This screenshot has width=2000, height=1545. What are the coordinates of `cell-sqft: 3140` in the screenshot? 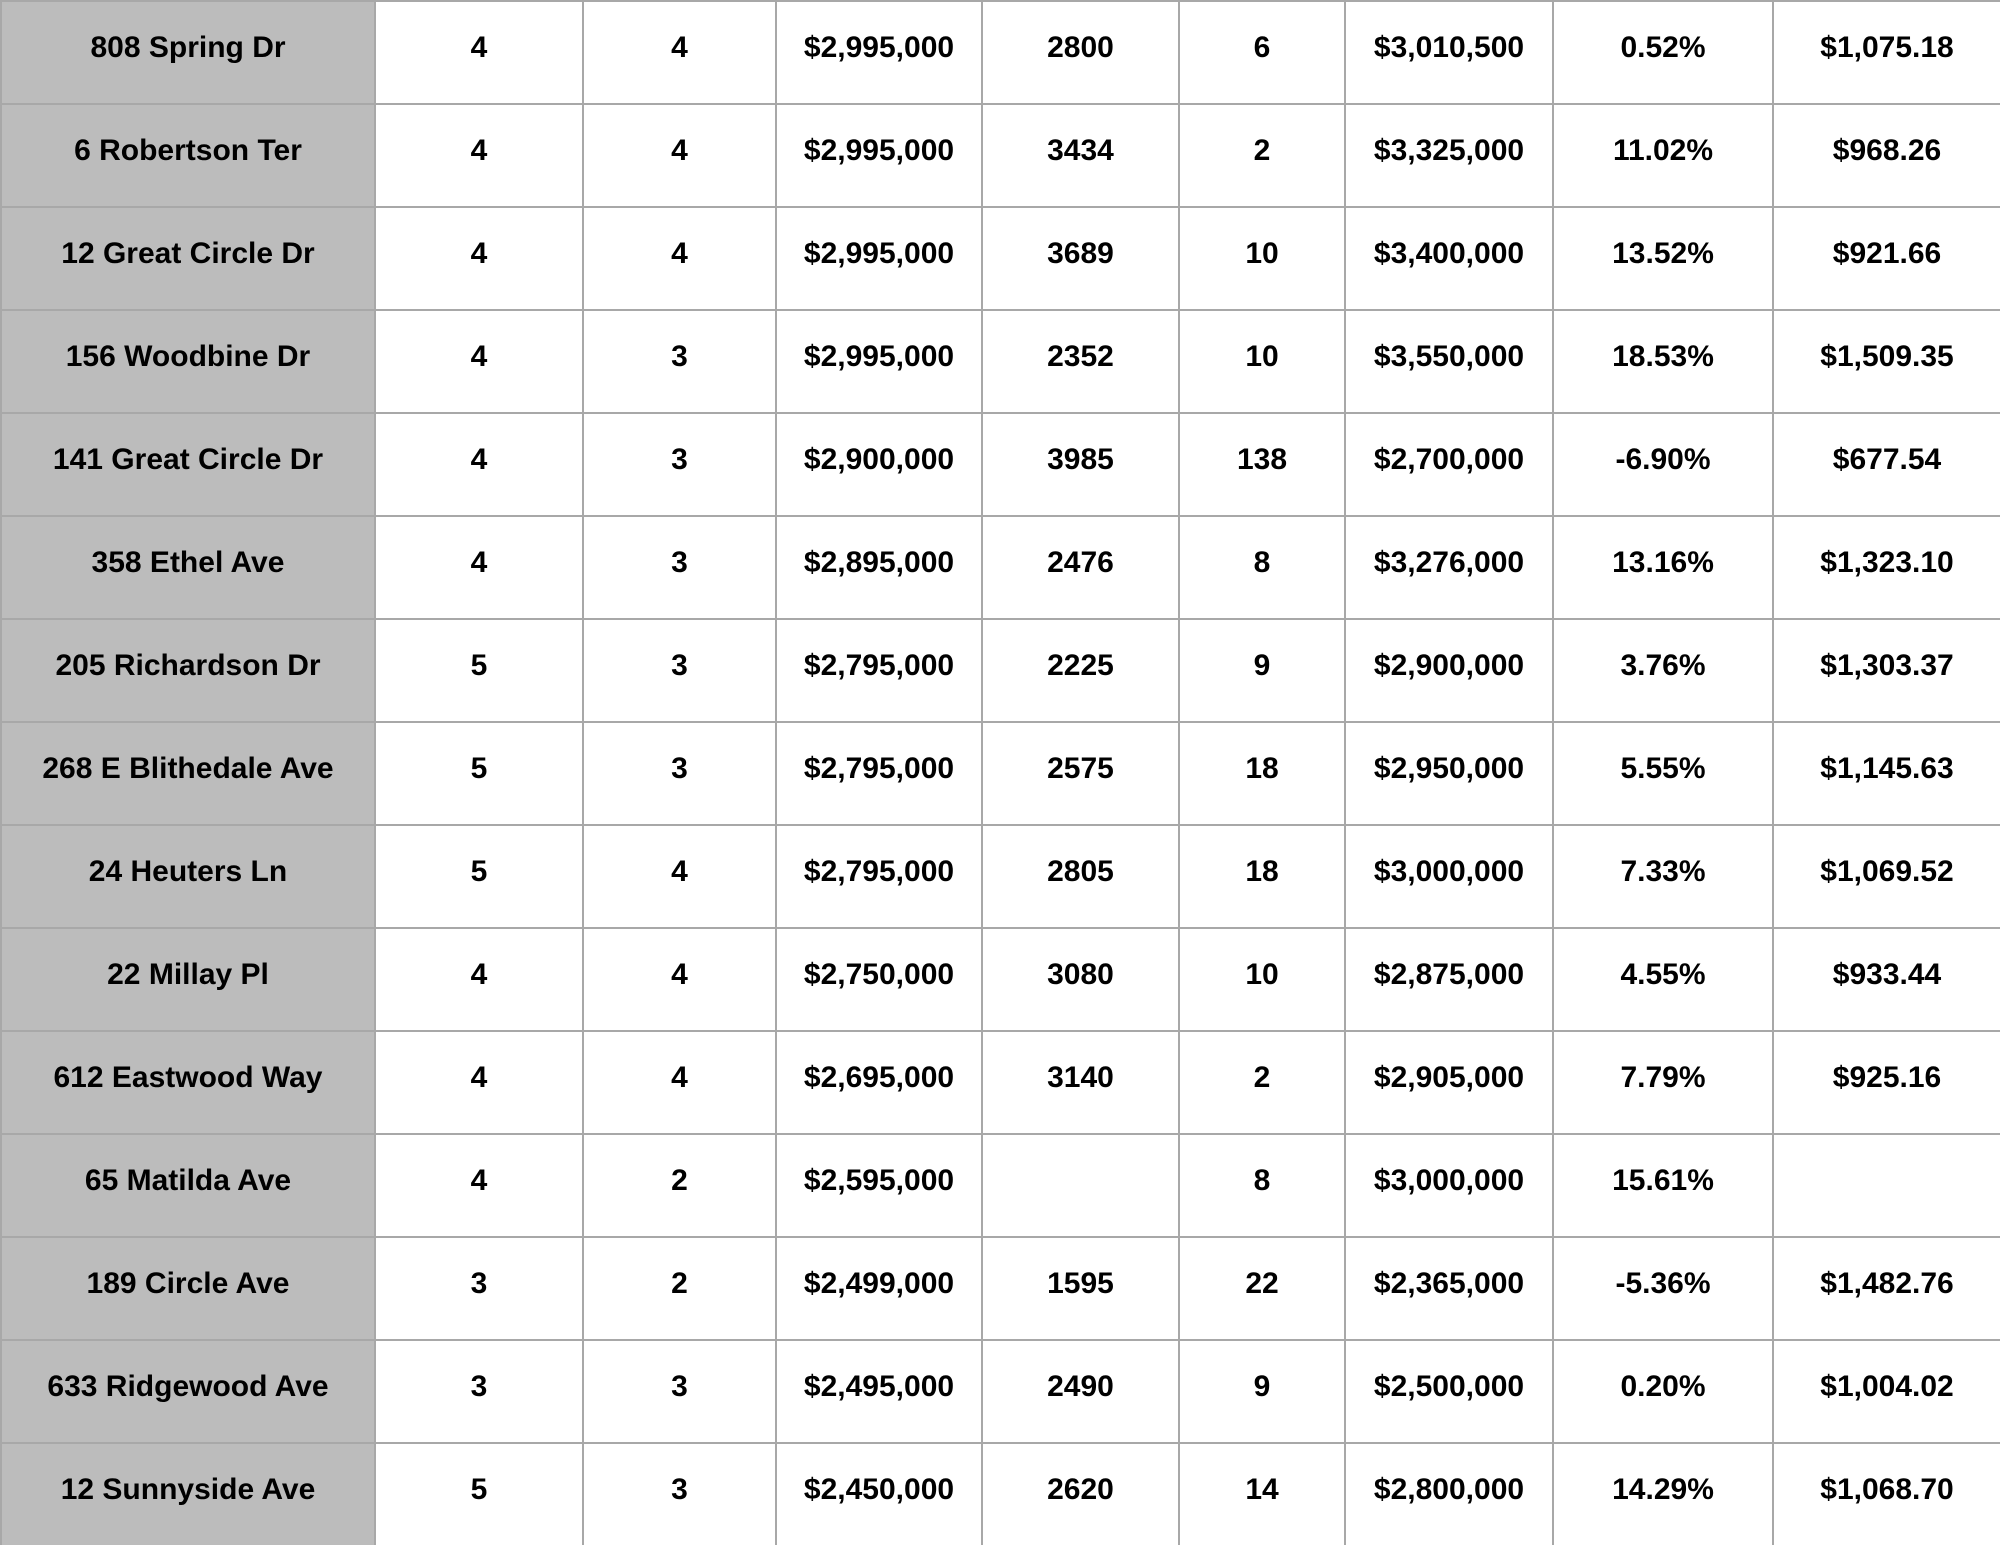 It's located at (1080, 1082).